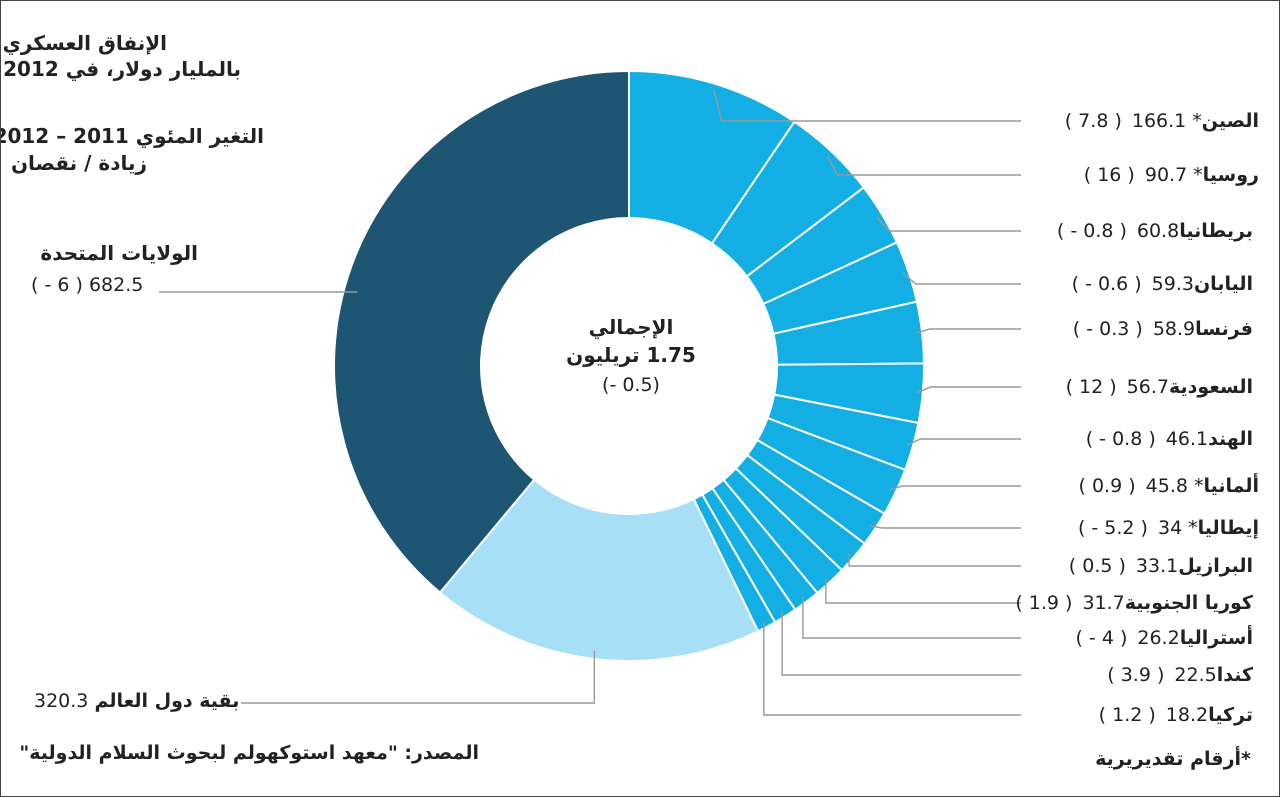 Image resolution: width=1280 pixels, height=797 pixels. I want to click on country-label: ( 12 ) 56.7السعودية, so click(1162, 387).